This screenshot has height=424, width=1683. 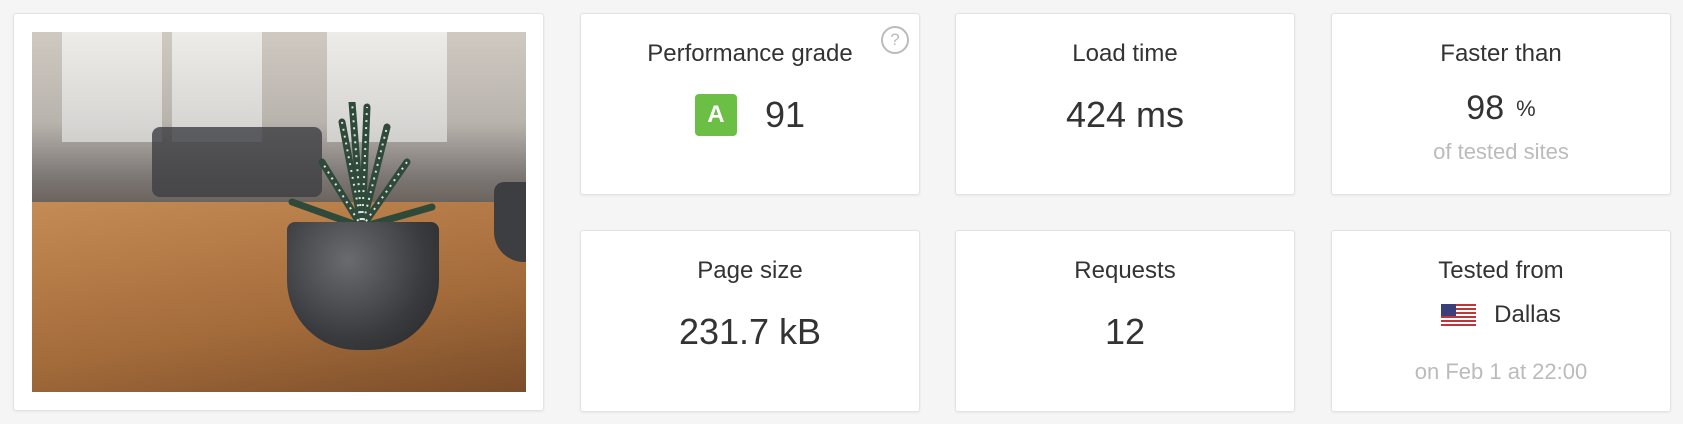 What do you see at coordinates (1527, 314) in the screenshot?
I see `test-location: Dallas` at bounding box center [1527, 314].